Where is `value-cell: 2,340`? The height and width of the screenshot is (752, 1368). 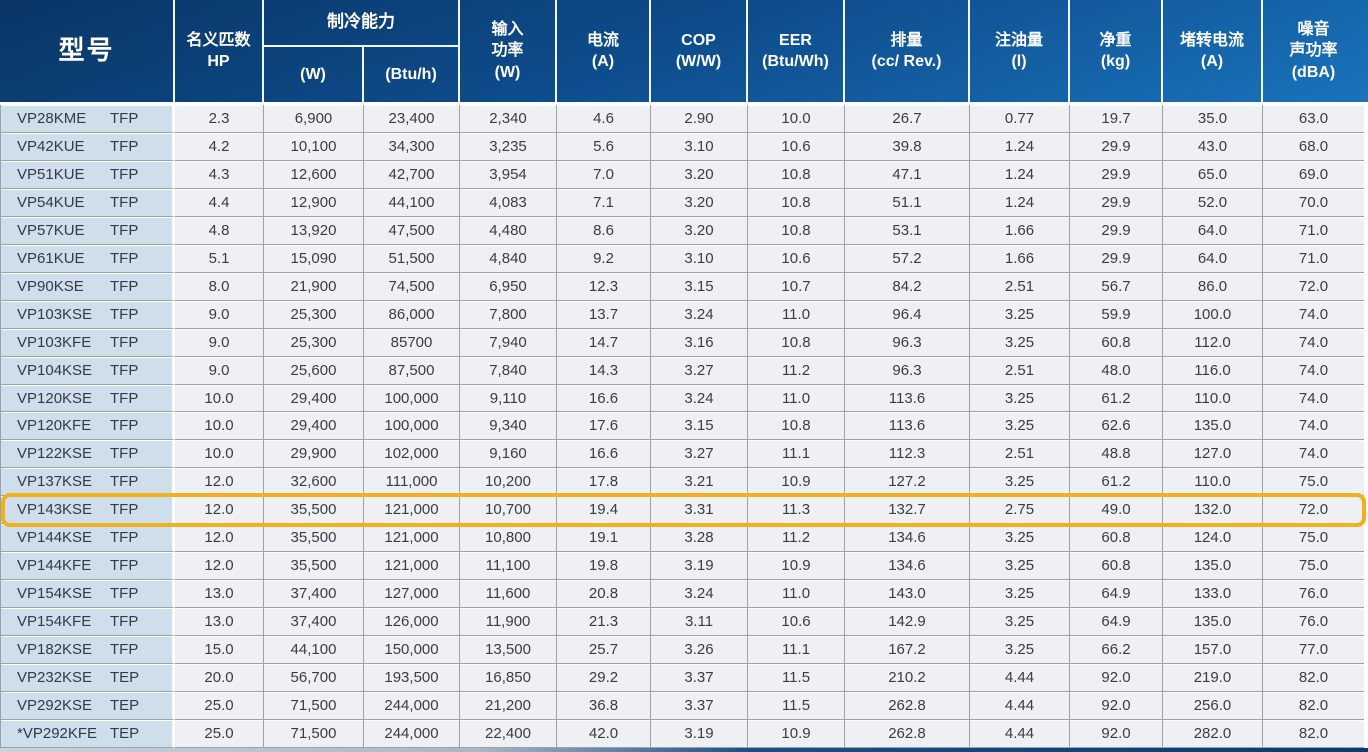 value-cell: 2,340 is located at coordinates (508, 119).